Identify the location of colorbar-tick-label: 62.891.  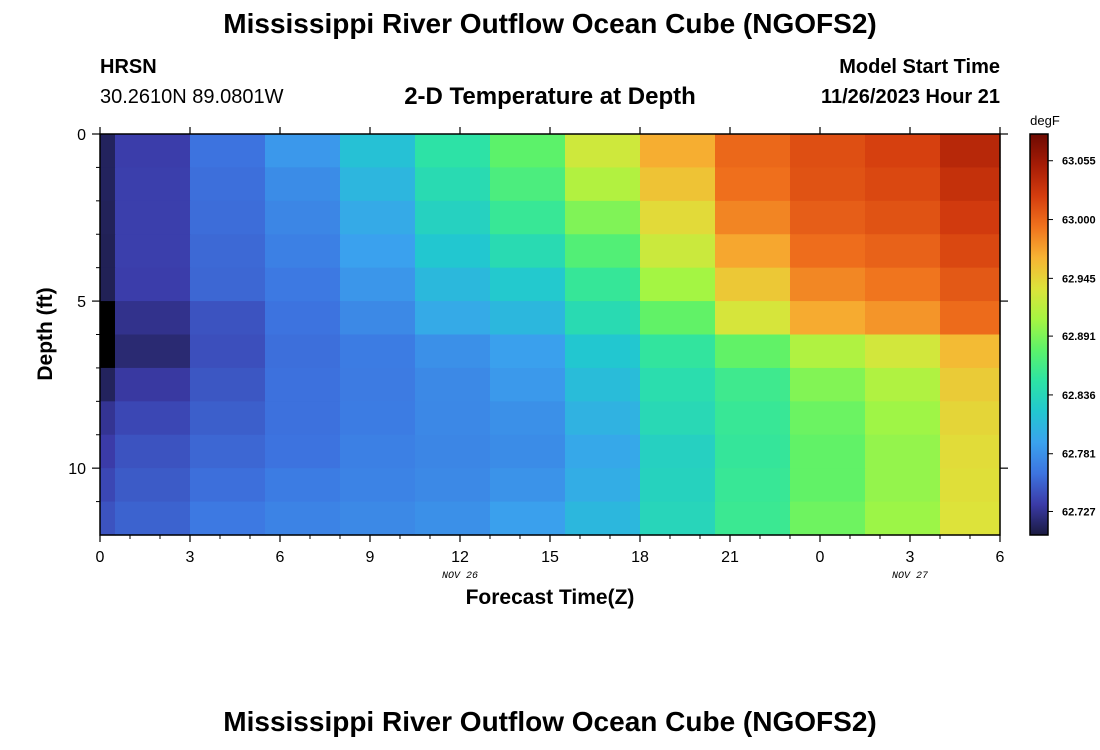
(1079, 337).